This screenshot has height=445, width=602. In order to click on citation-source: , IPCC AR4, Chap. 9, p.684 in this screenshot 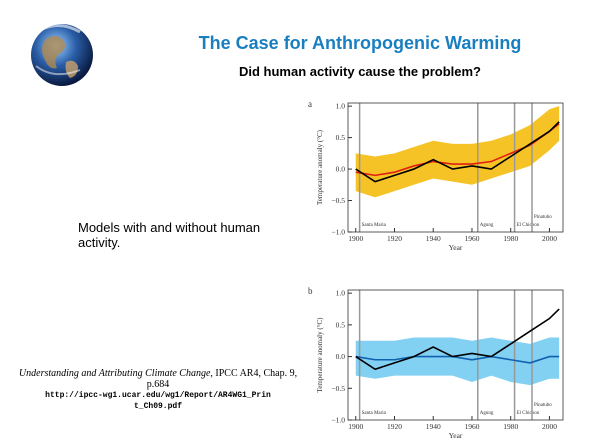, I will do `click(222, 379)`.